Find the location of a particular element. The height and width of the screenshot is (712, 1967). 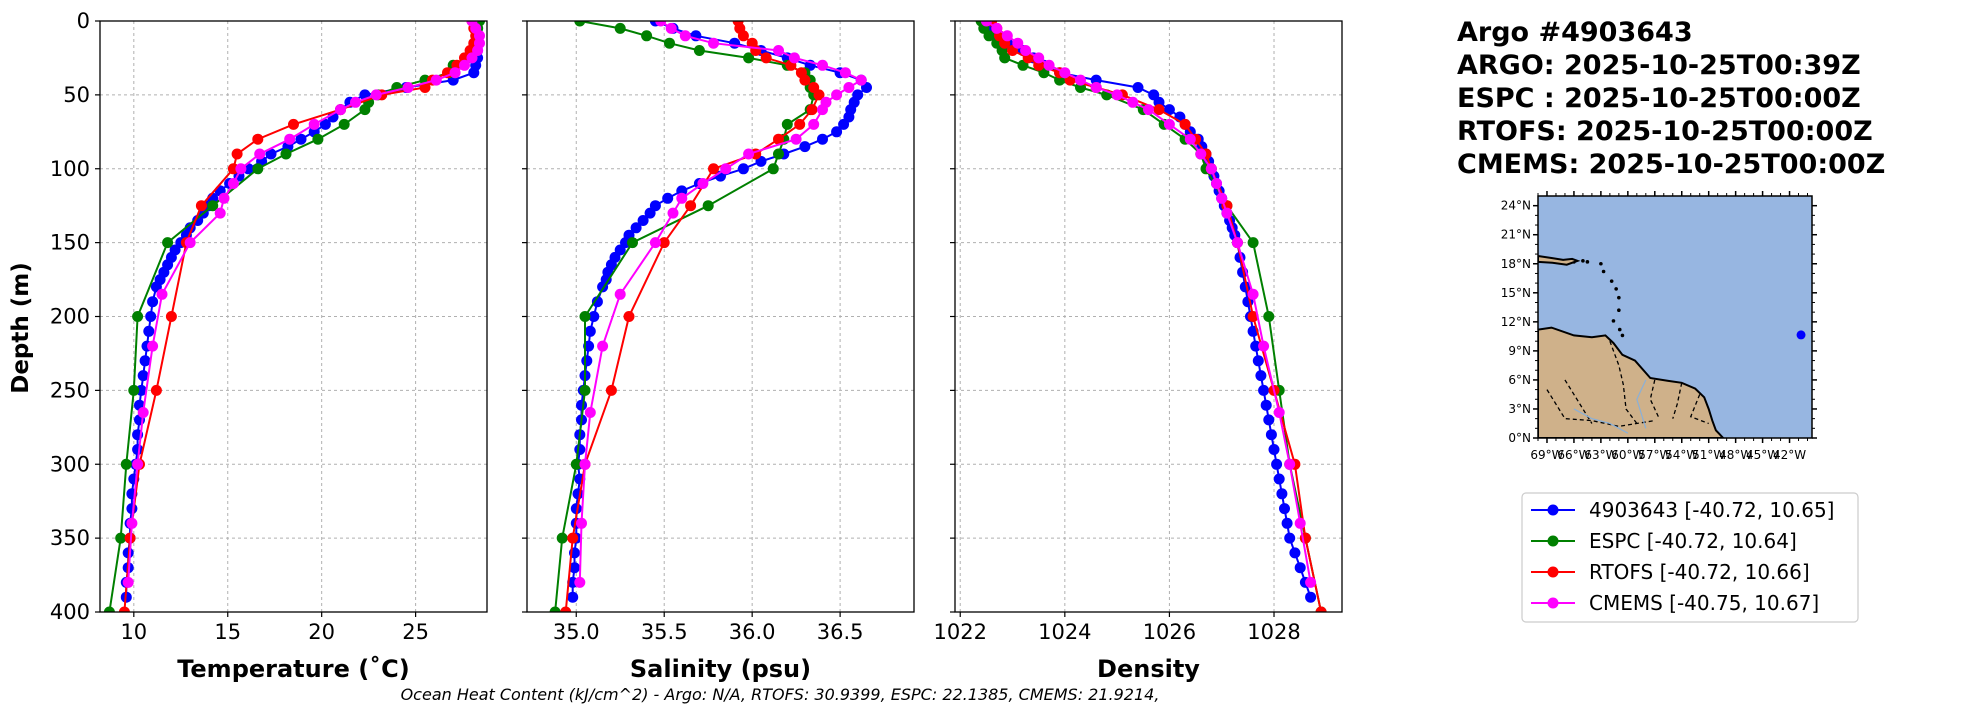

x-tick-label: 20 is located at coordinates (321, 632).